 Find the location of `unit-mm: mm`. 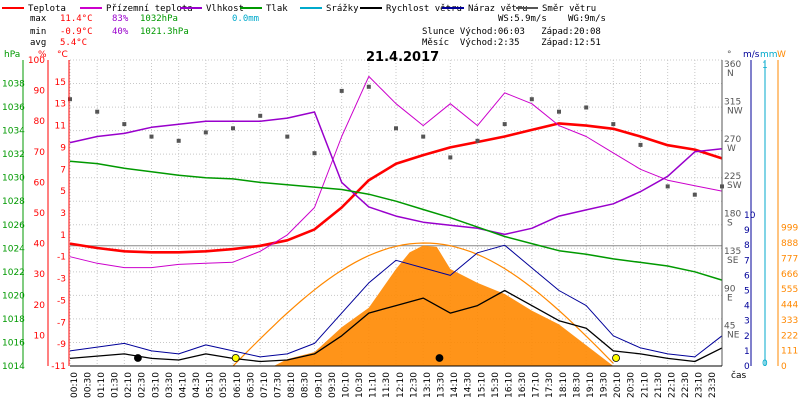

unit-mm: mm is located at coordinates (769, 55).